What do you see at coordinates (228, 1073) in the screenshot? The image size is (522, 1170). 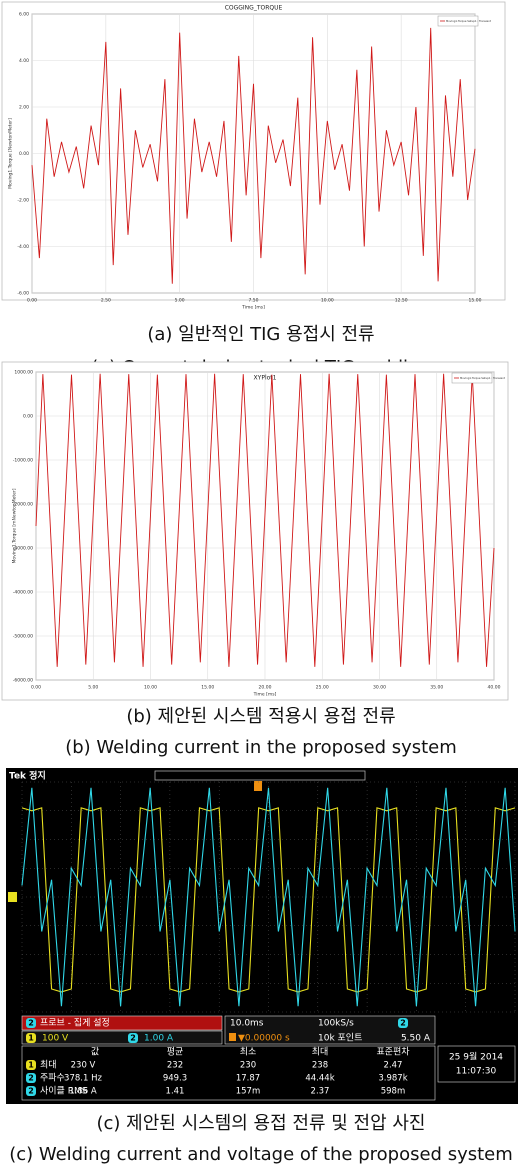 I see `measure-box` at bounding box center [228, 1073].